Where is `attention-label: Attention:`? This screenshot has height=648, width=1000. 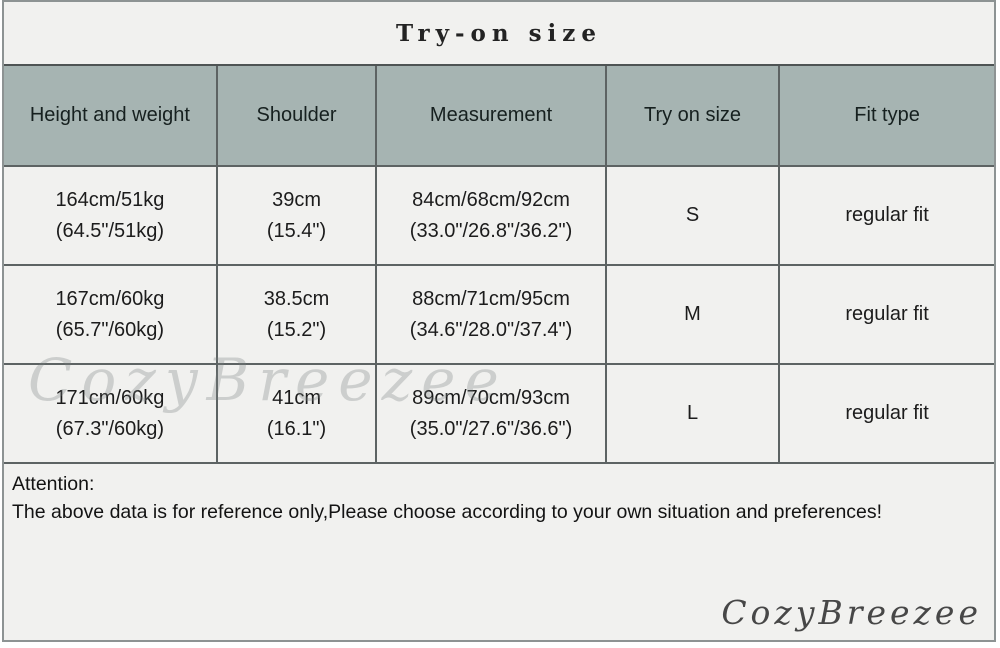 attention-label: Attention: is located at coordinates (53, 484).